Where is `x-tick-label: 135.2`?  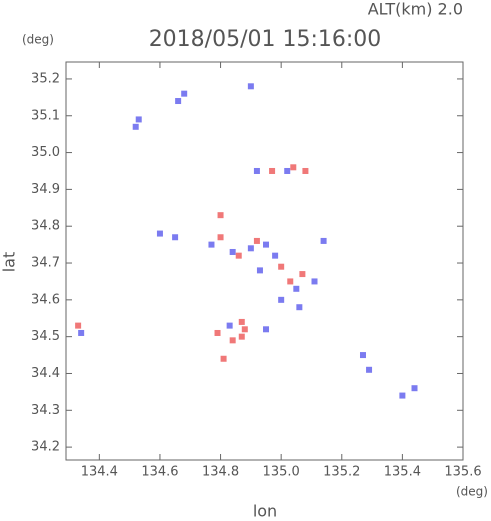 x-tick-label: 135.2 is located at coordinates (341, 472).